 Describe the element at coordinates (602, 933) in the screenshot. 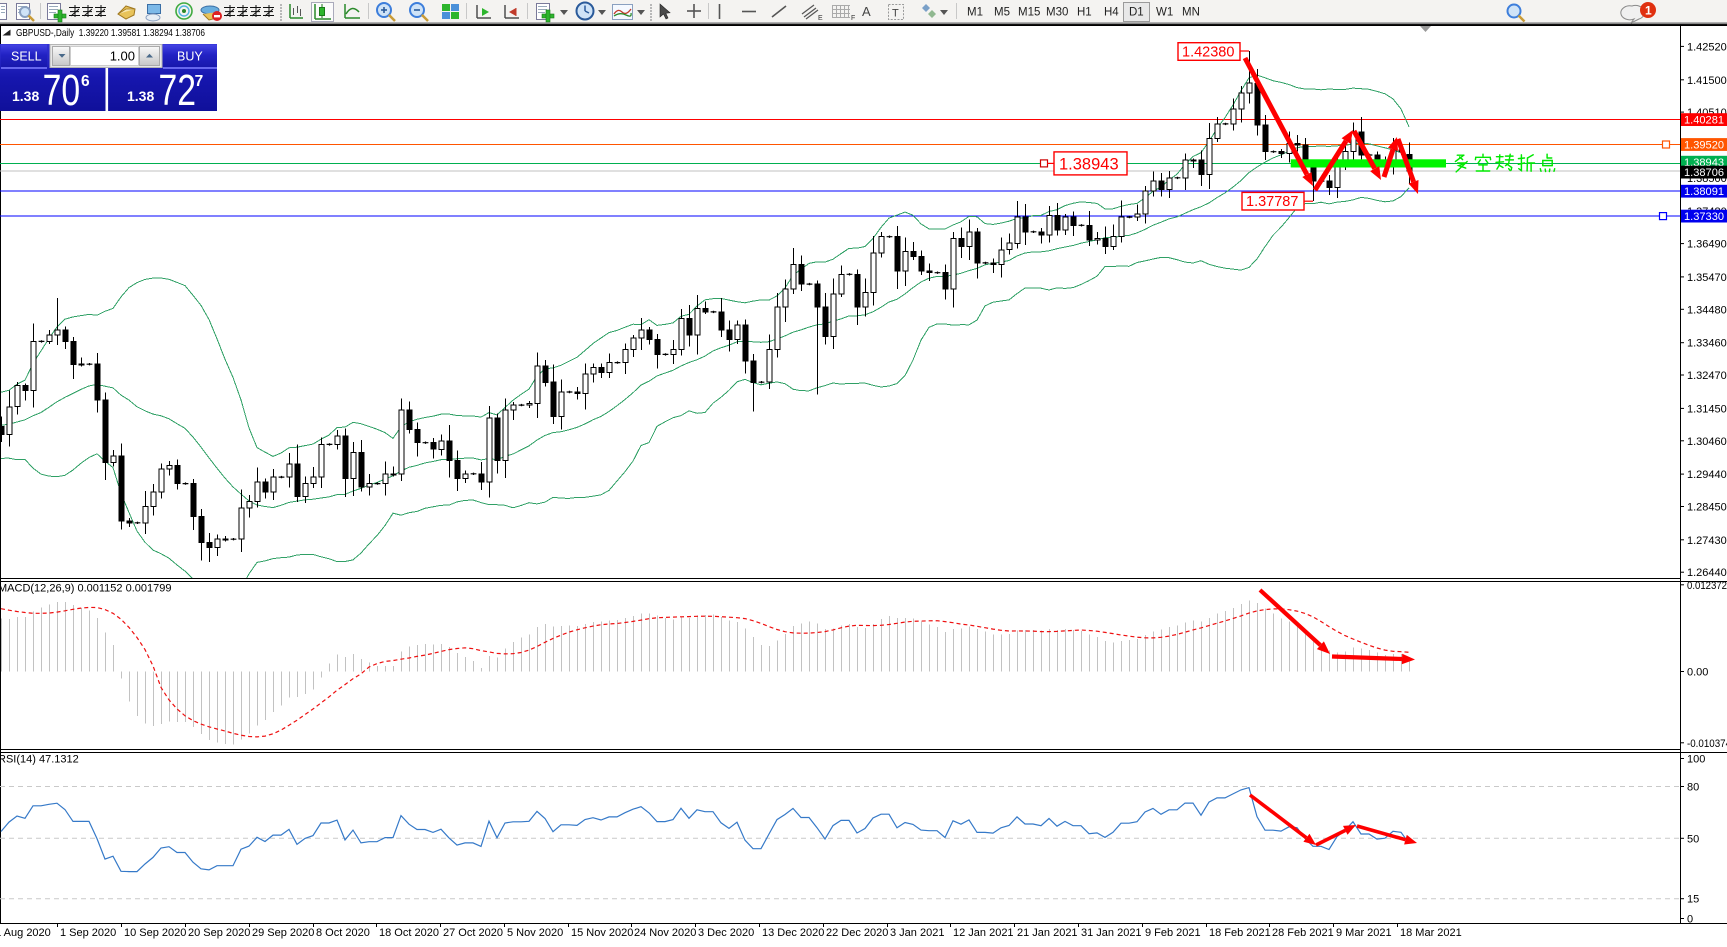

I see `svg-text: 15 Nov 2020` at that location.